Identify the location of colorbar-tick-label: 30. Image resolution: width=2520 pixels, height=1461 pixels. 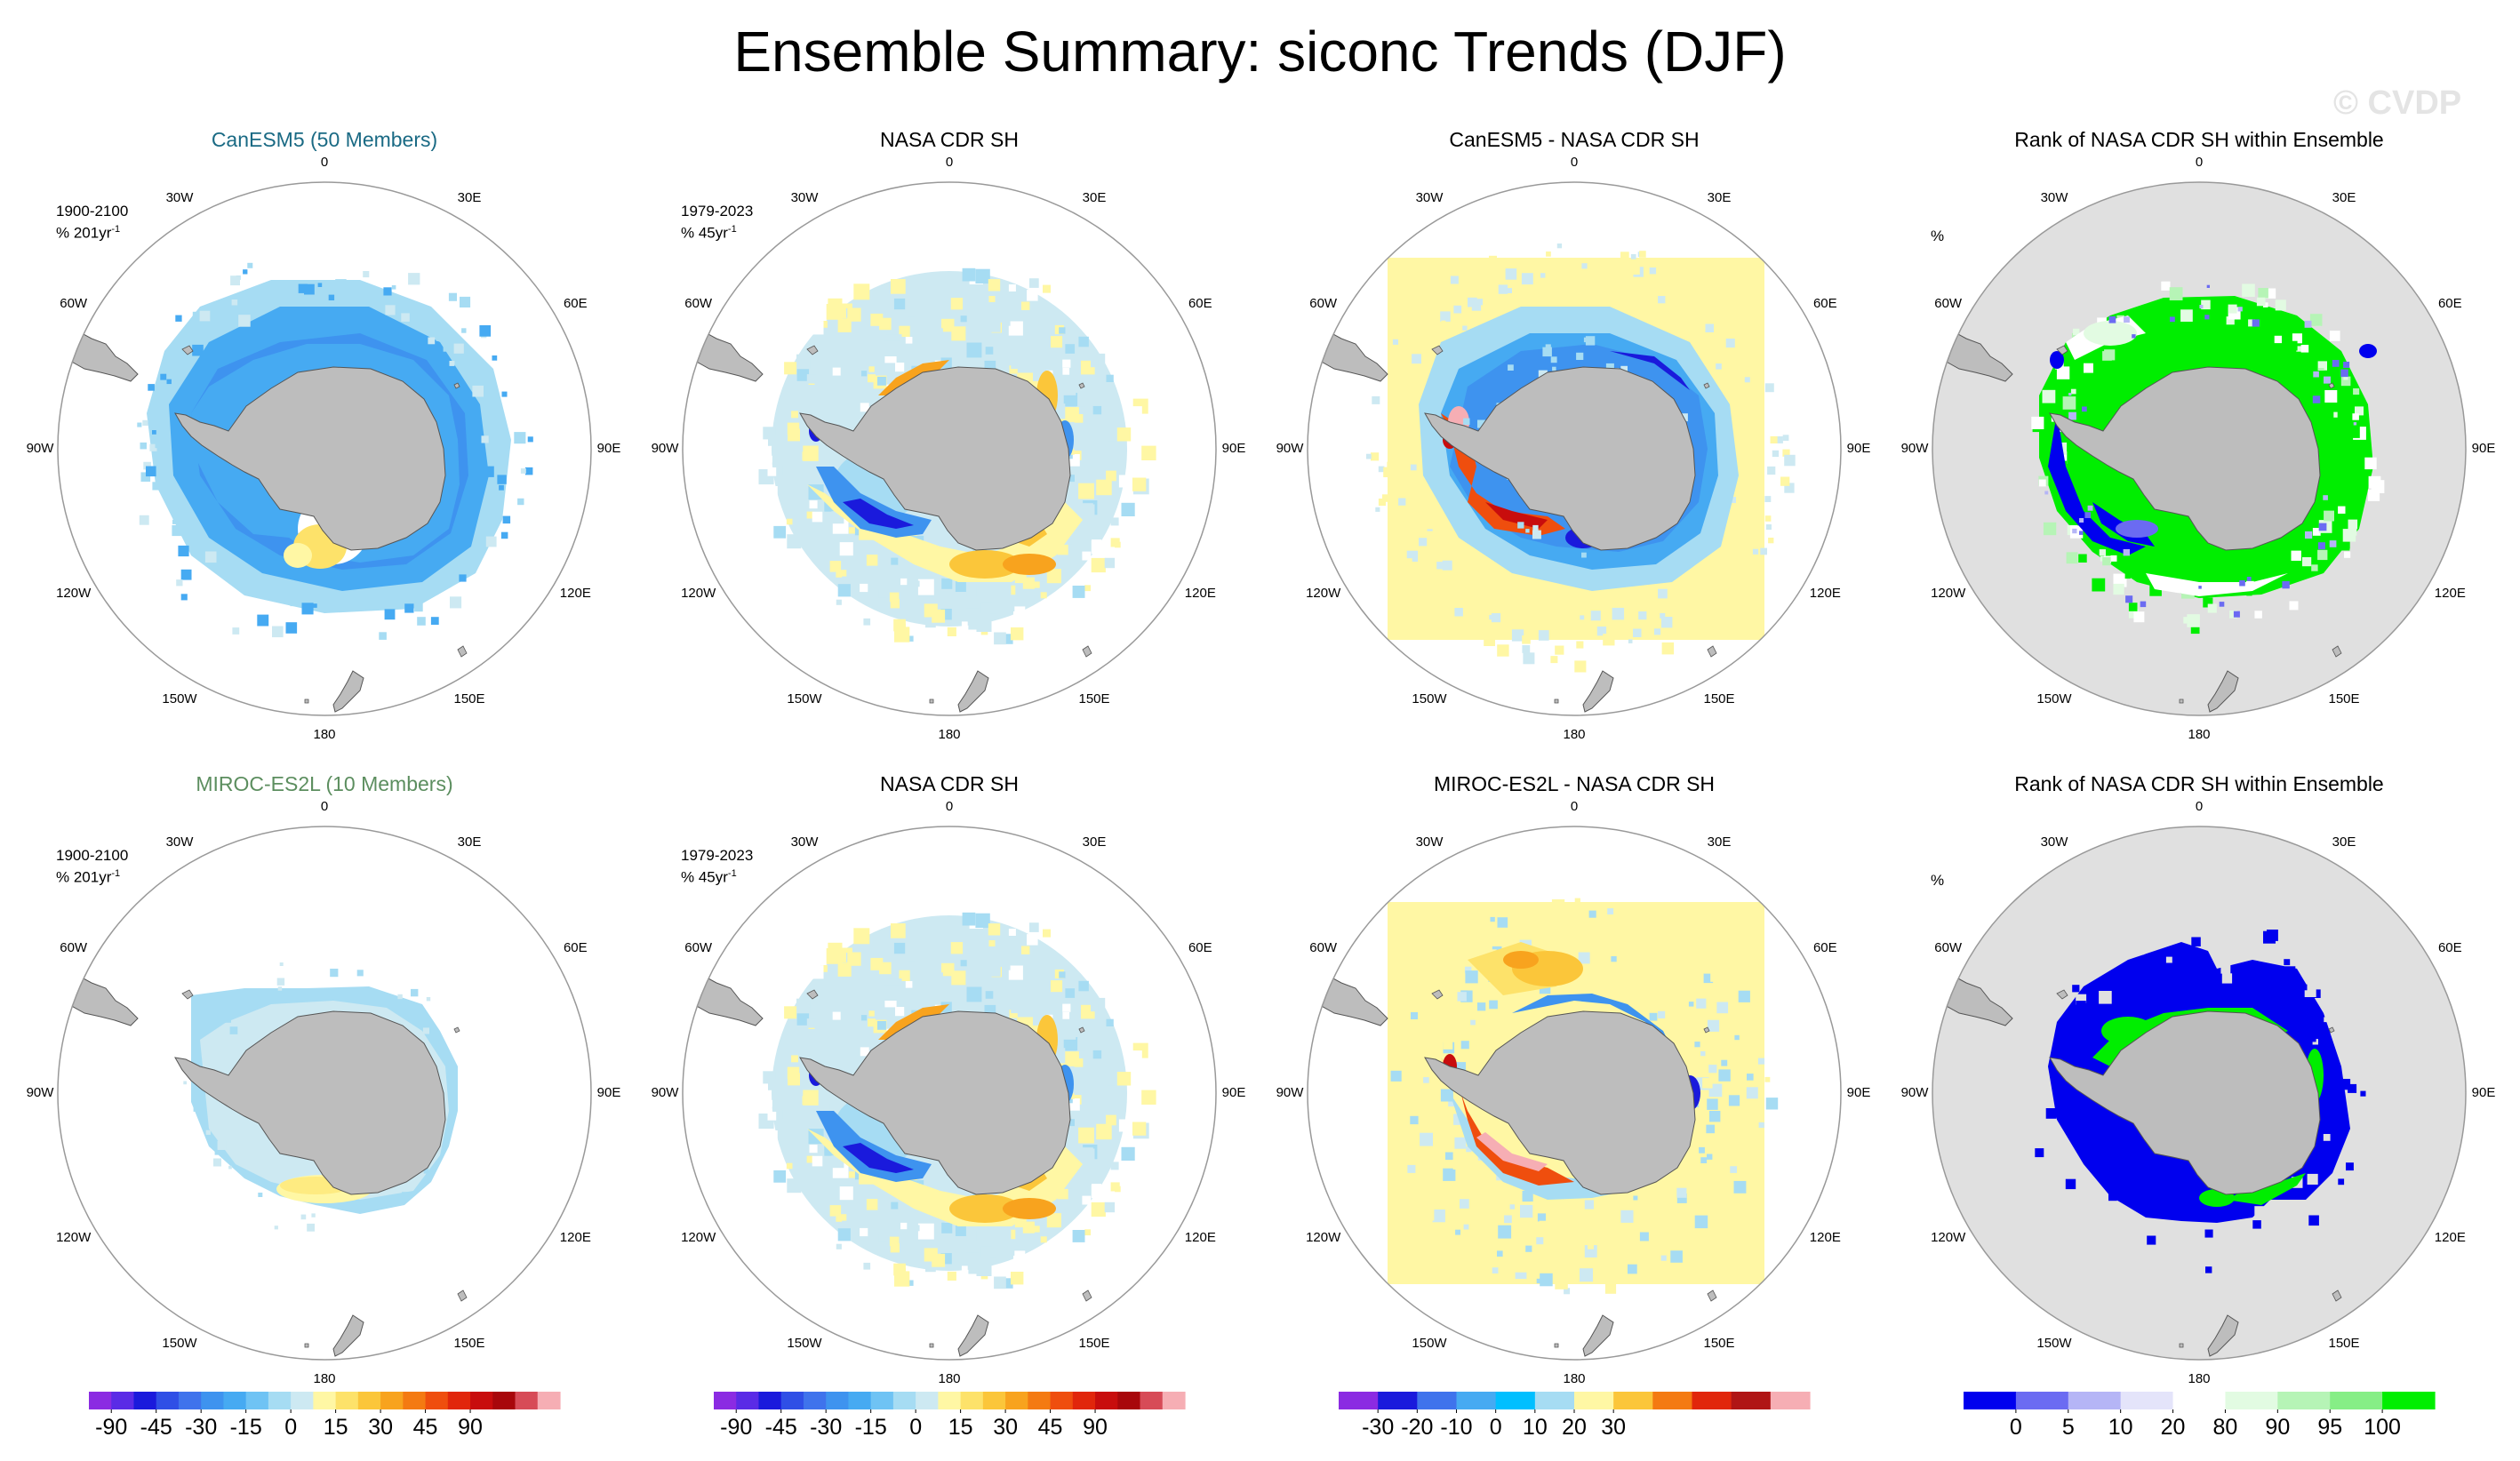
(1005, 1427).